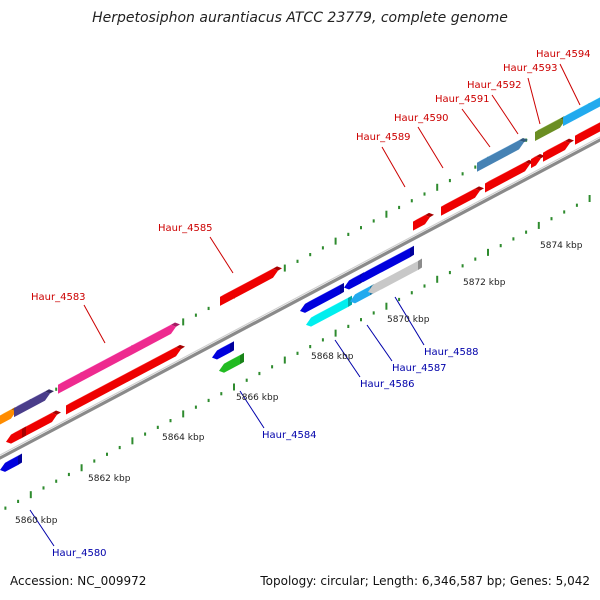 The width and height of the screenshot is (600, 600). I want to click on gene-feature-9-body, so click(249, 287).